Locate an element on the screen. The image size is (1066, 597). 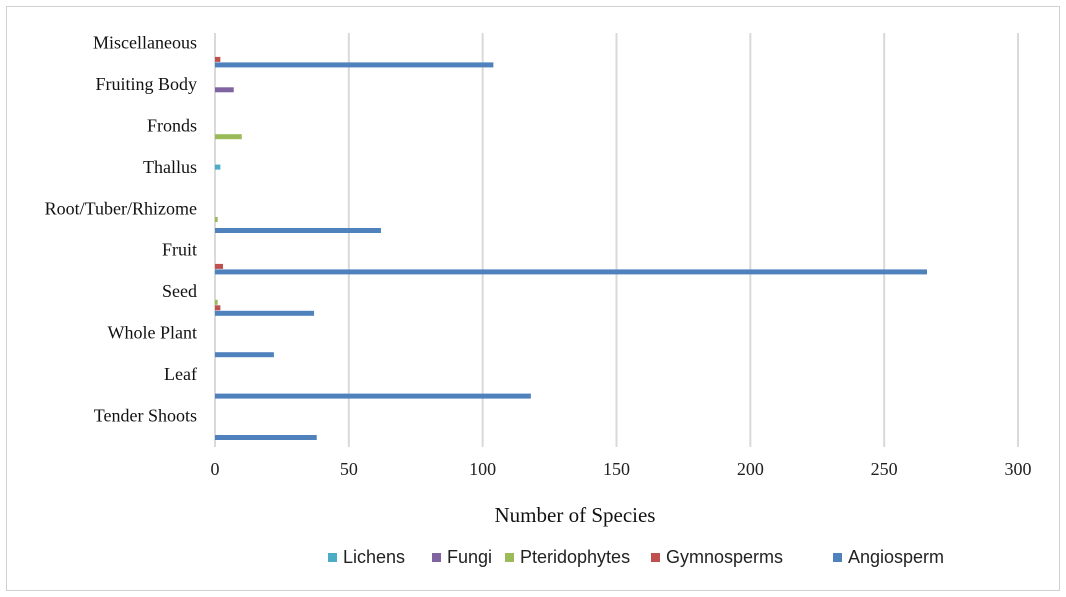
bar-angiosperm-seed is located at coordinates (265, 313).